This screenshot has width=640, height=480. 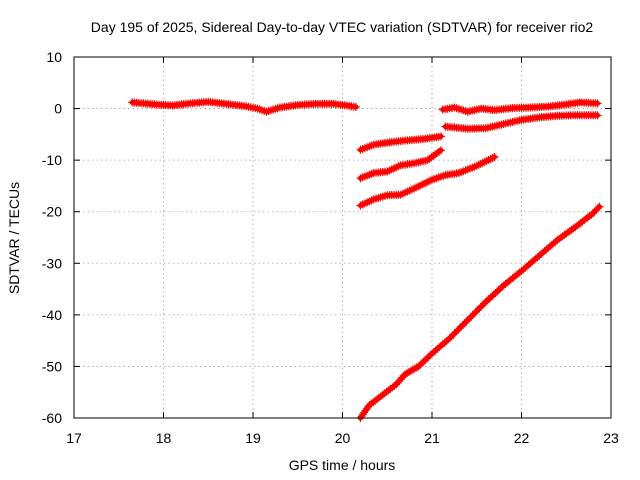 I want to click on y-tick-label: -40, so click(x=52, y=315).